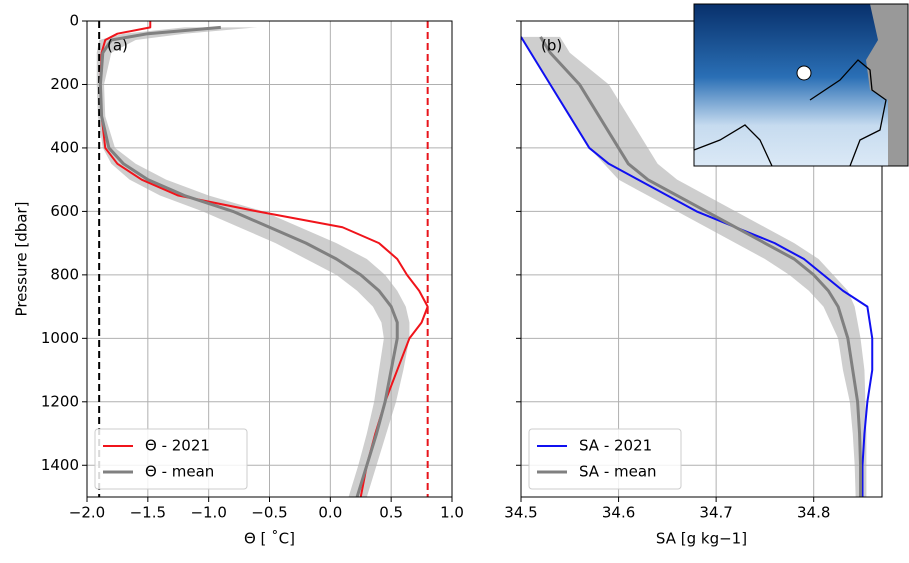  I want to click on y-tick-label: 800, so click(64, 274).